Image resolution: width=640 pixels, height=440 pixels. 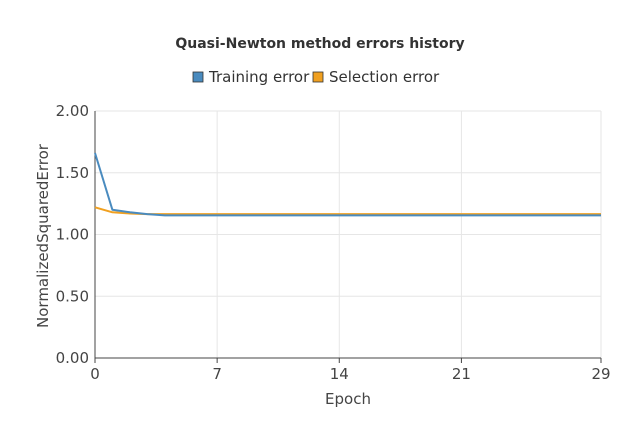 I want to click on y-tick-label: 0.50, so click(x=72, y=296).